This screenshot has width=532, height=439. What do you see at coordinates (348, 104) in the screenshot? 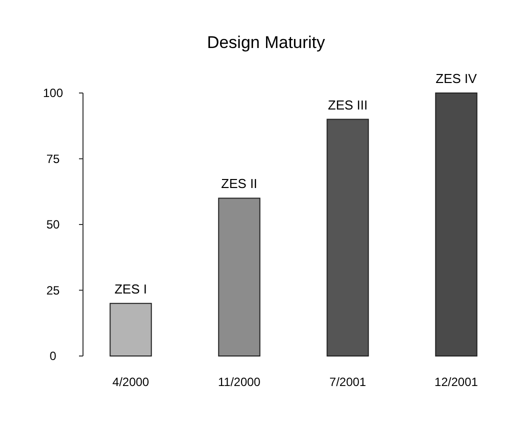
I see `data-label: ZES III` at bounding box center [348, 104].